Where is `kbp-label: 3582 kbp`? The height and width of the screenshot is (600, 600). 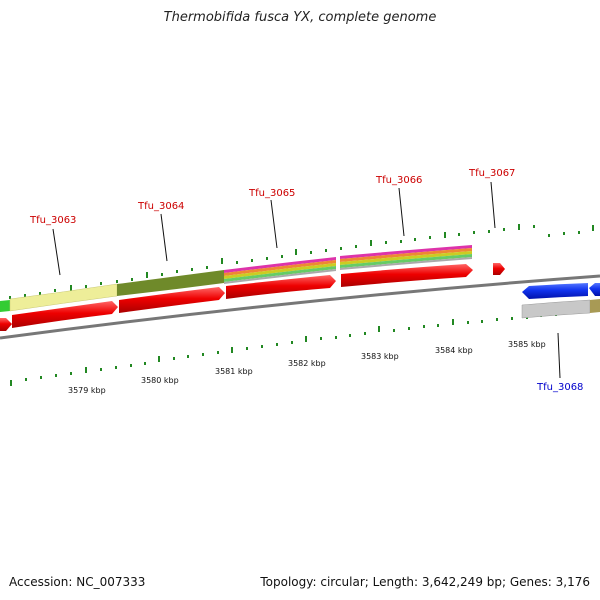 kbp-label: 3582 kbp is located at coordinates (307, 363).